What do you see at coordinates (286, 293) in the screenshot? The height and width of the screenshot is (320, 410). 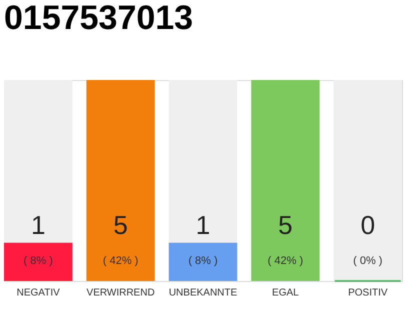 I see `x-tick-label: EGAL` at bounding box center [286, 293].